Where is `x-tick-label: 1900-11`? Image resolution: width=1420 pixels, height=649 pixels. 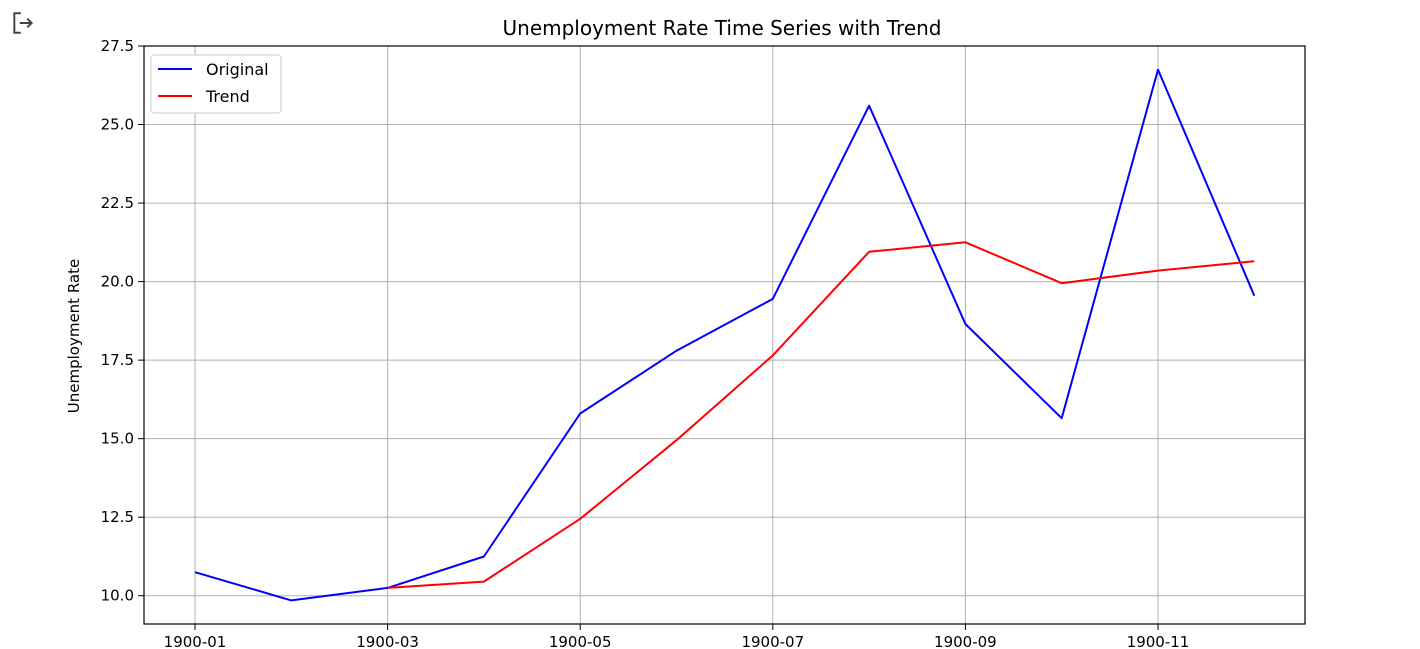
x-tick-label: 1900-11 is located at coordinates (1158, 641).